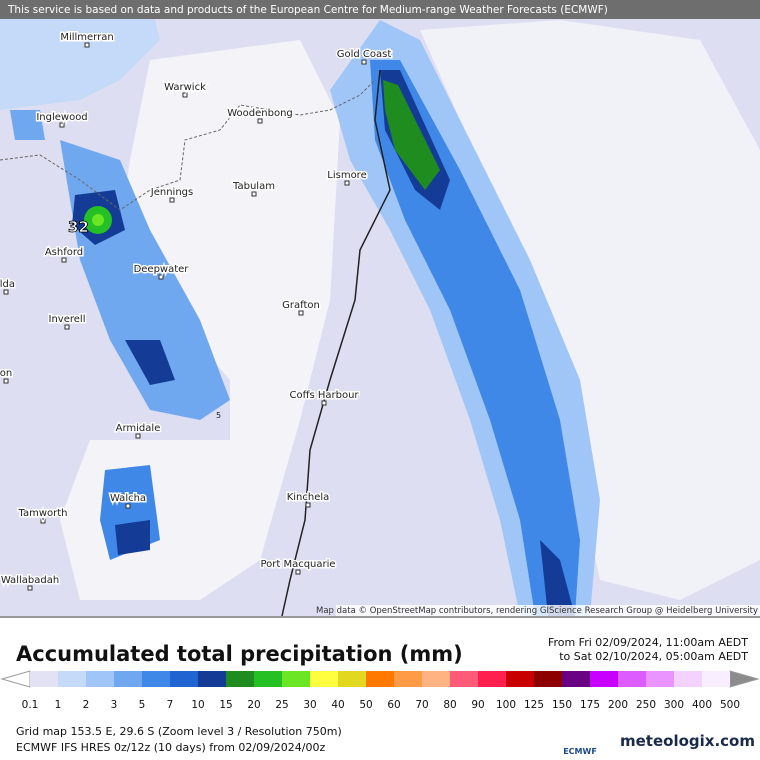  I want to click on period-to: to Sat 02/10/2024, 05:00am AEDT, so click(653, 656).